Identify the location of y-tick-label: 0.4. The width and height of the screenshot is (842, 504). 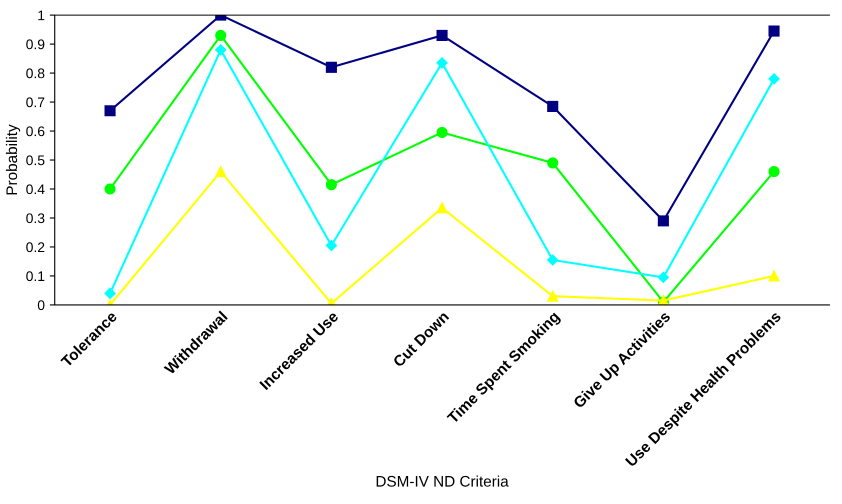
(35, 189).